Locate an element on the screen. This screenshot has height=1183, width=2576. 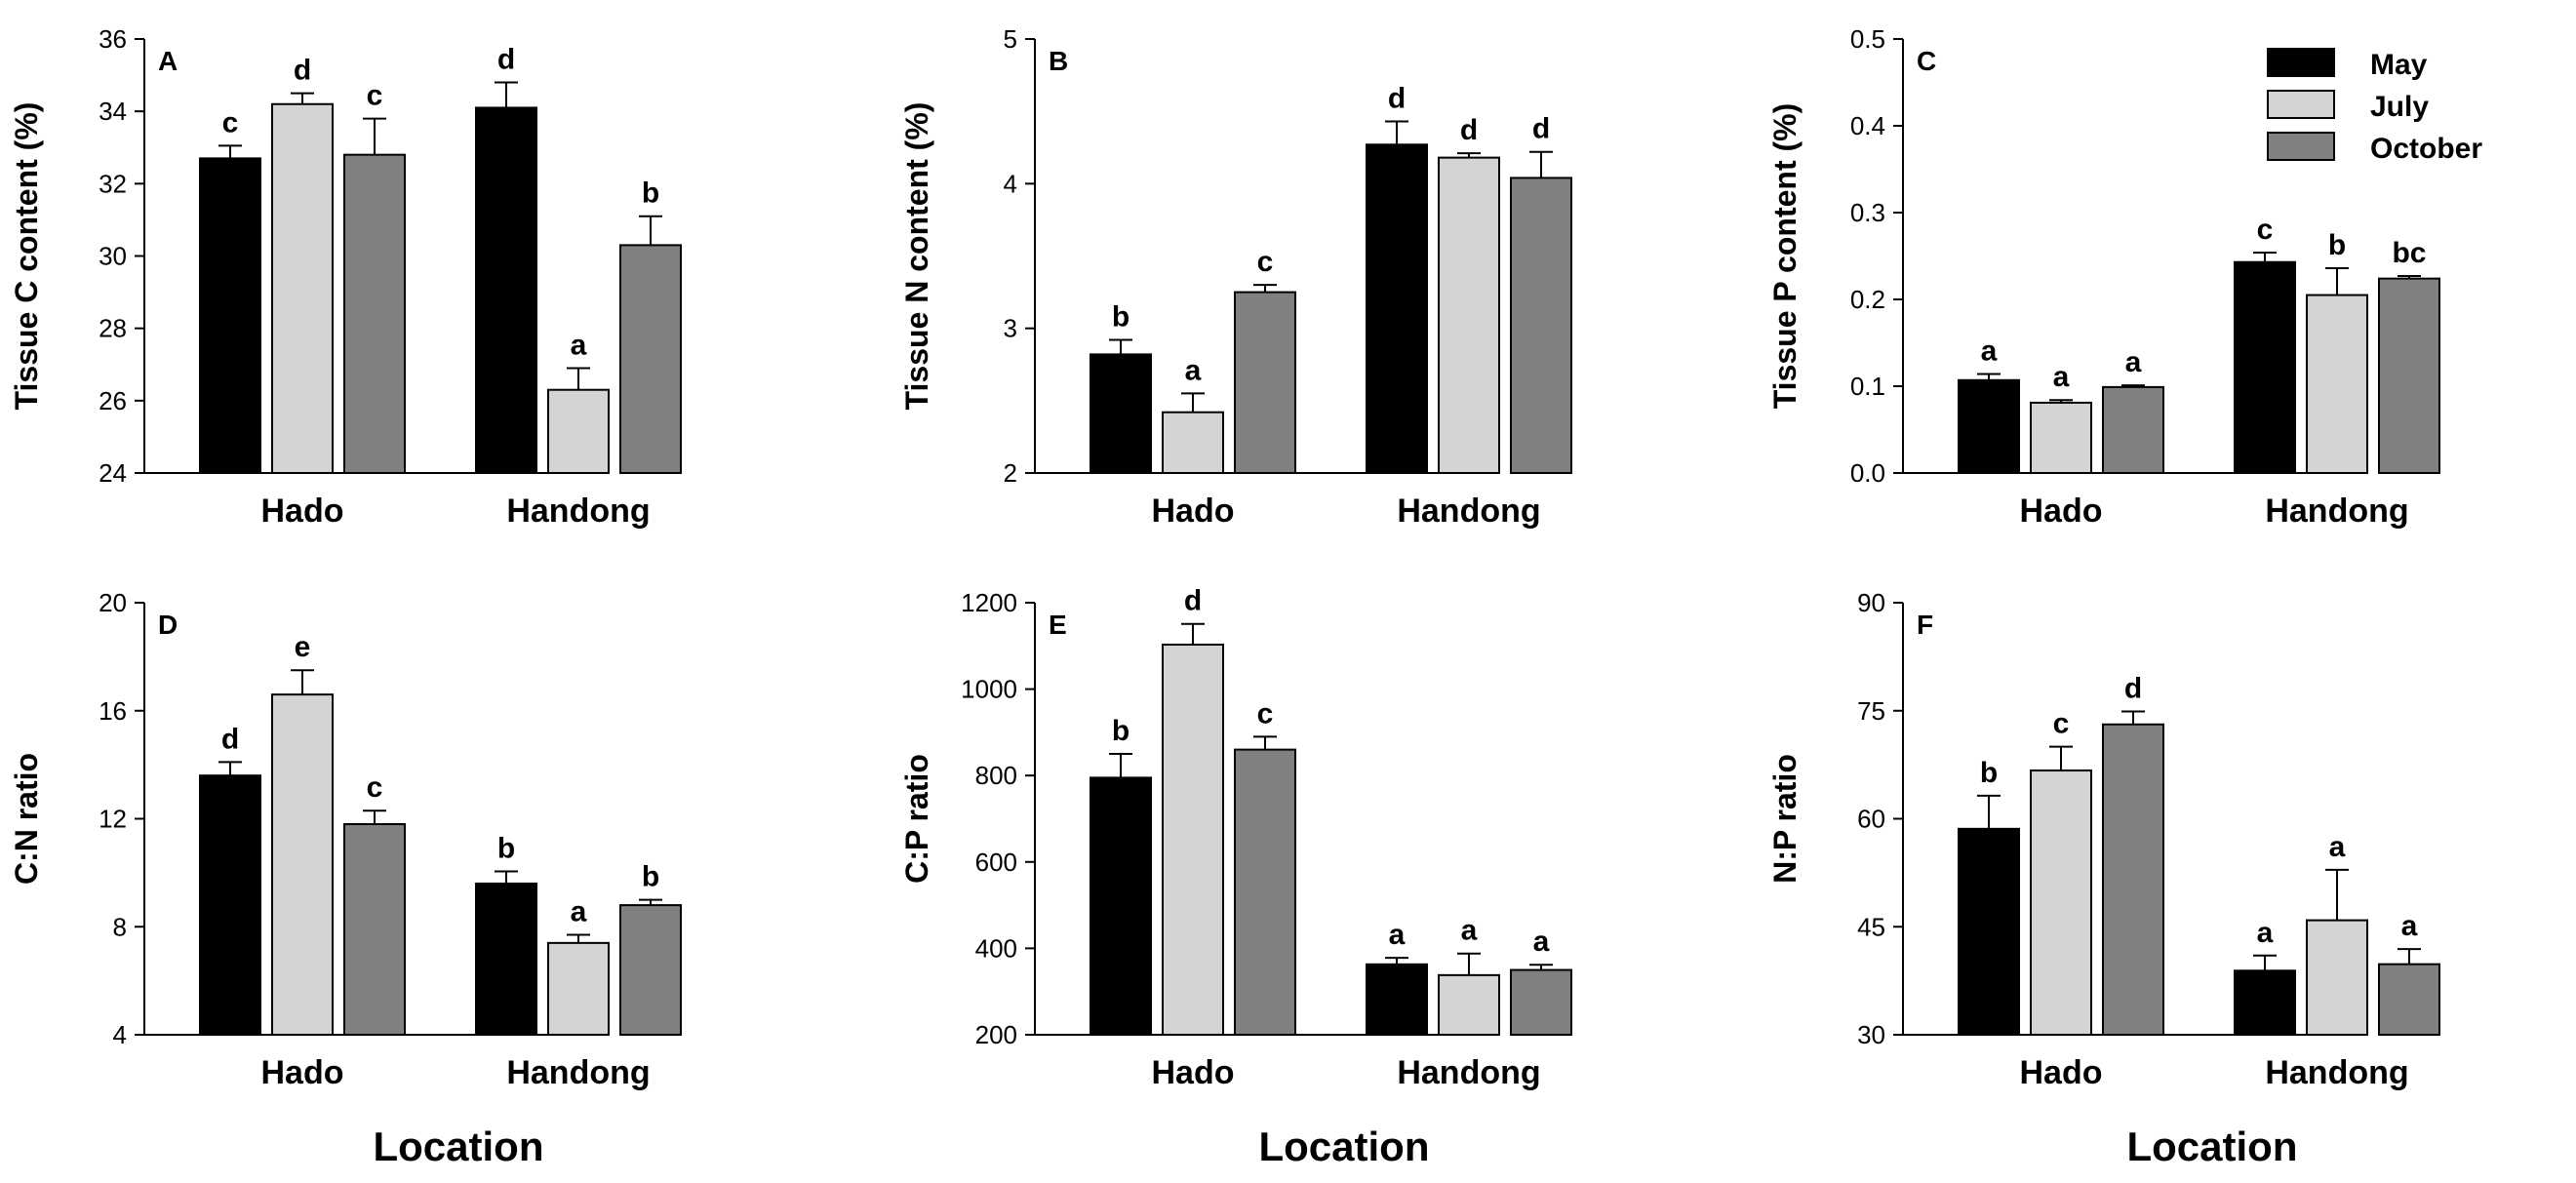
panel-e-bar-handong-may is located at coordinates (1397, 1000).